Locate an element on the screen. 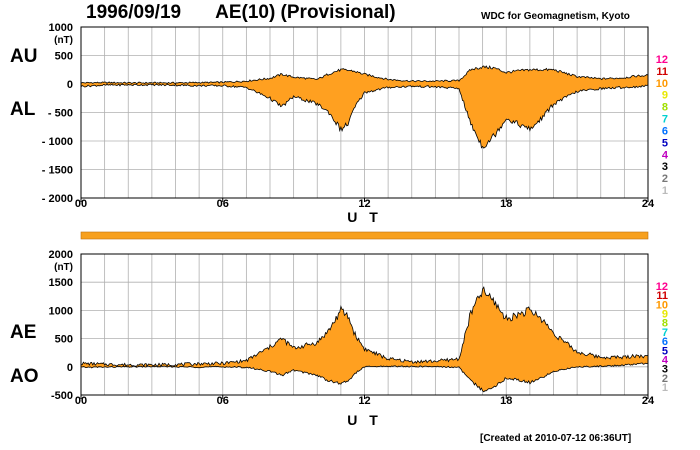 This screenshot has height=450, width=700. series-fill-area is located at coordinates (364, 107).